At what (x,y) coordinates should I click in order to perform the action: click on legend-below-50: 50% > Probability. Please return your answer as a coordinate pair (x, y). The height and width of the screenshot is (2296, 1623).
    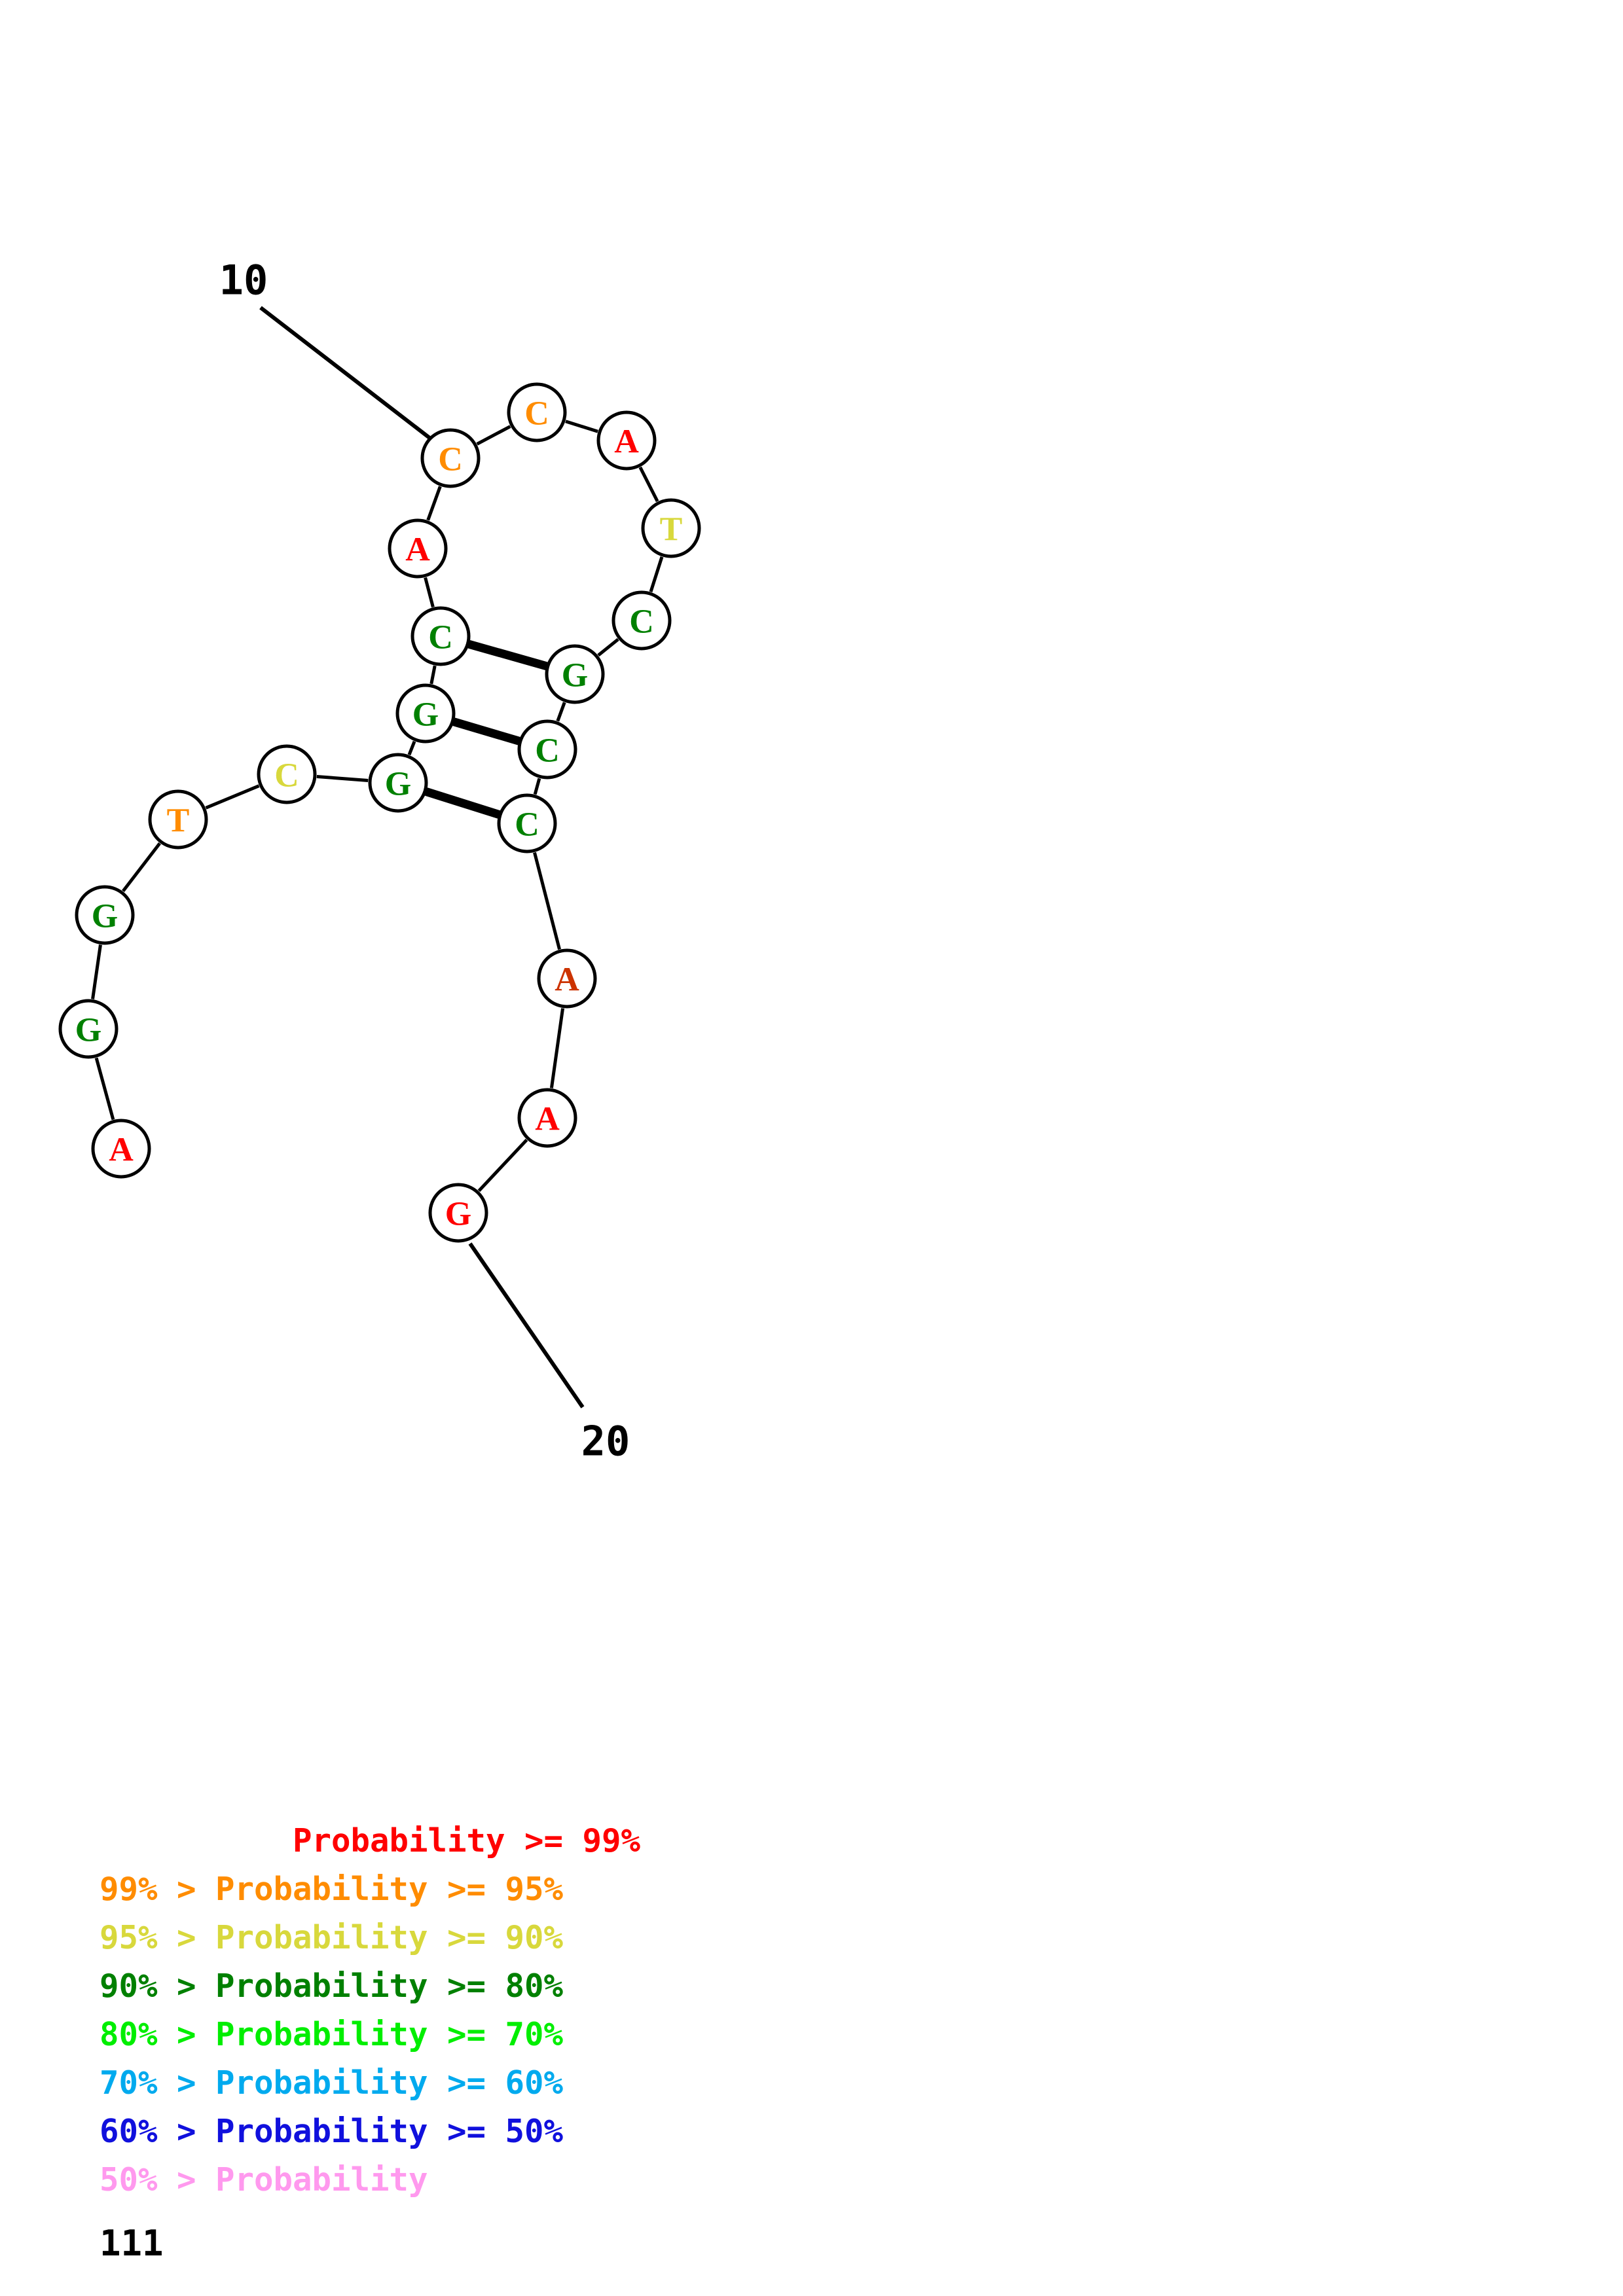
    Looking at the image, I should click on (264, 2179).